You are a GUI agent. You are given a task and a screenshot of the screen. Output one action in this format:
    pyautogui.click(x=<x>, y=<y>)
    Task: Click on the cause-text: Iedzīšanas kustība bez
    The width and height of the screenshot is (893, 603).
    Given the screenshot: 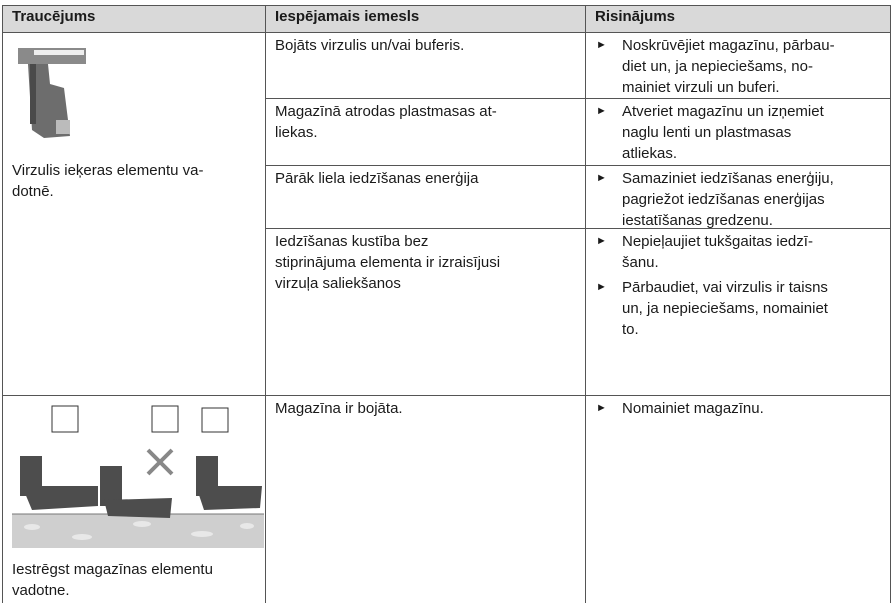 What is the action you would take?
    pyautogui.click(x=352, y=241)
    